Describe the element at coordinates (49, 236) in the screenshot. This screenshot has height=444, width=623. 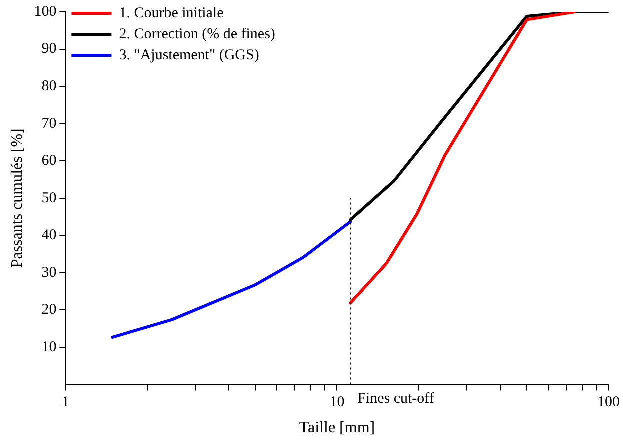
I see `y-tick-label: 40` at that location.